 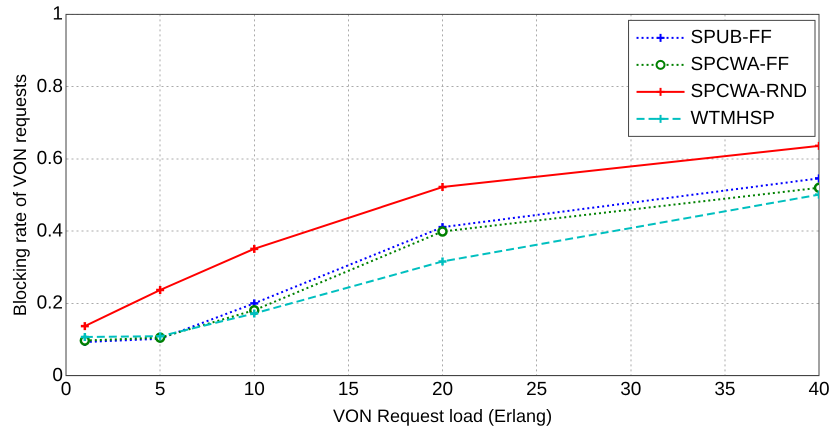 What do you see at coordinates (58, 14) in the screenshot?
I see `y-tick-label: 1` at bounding box center [58, 14].